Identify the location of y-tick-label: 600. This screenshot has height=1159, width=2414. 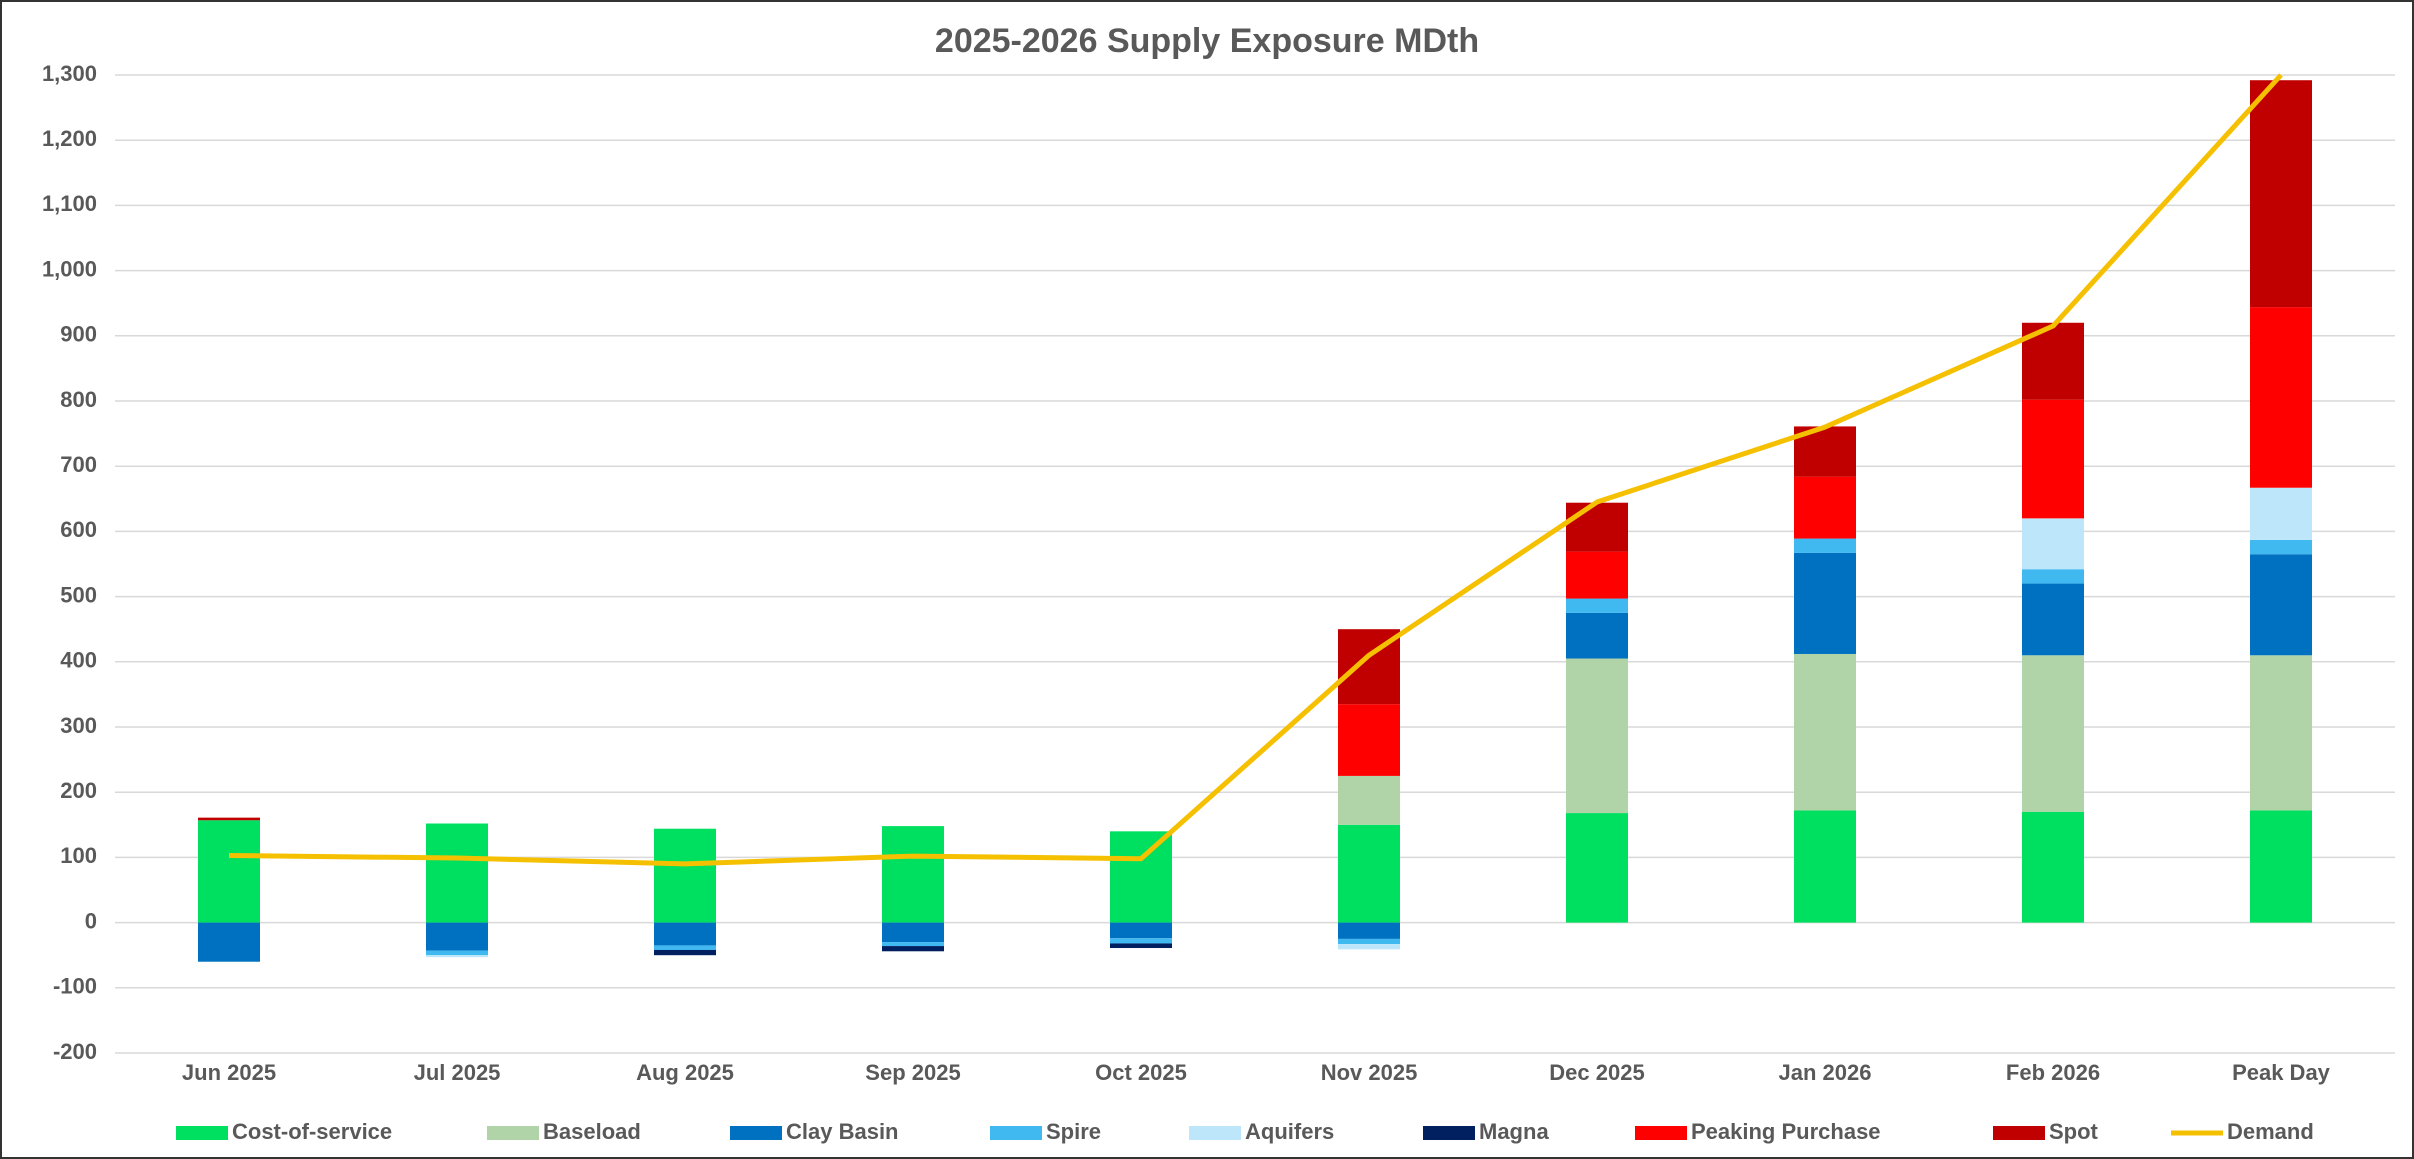
(78, 529).